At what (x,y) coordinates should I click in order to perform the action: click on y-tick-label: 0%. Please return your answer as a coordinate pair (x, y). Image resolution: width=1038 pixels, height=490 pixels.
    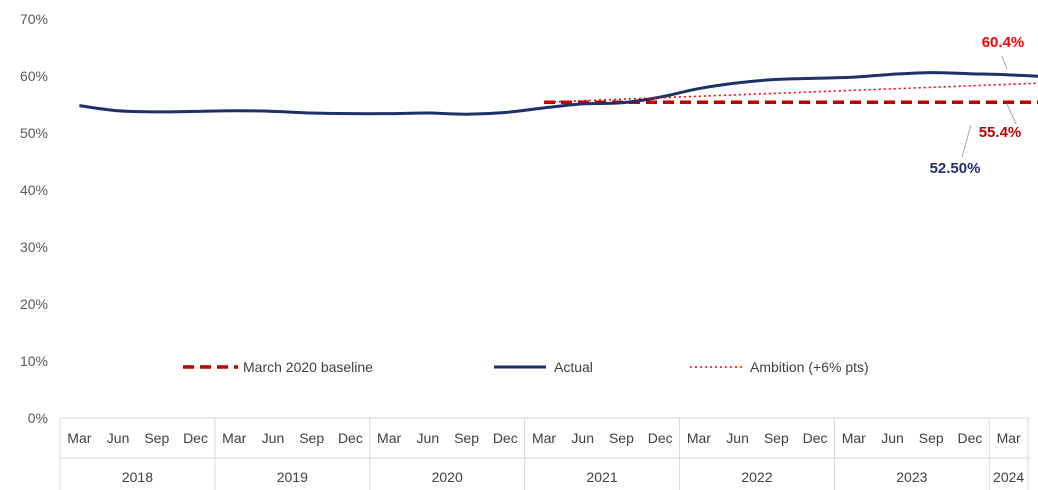
    Looking at the image, I should click on (38, 418).